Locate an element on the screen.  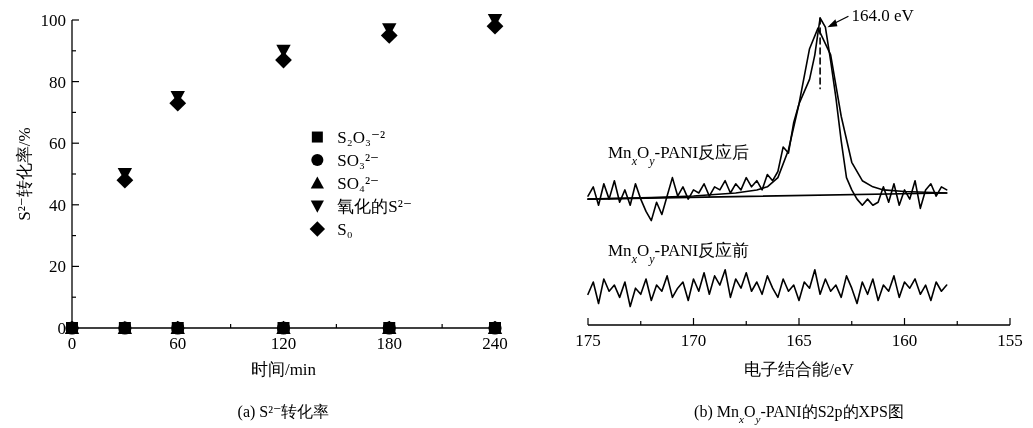
x-tick-label: 240 is located at coordinates (495, 343).